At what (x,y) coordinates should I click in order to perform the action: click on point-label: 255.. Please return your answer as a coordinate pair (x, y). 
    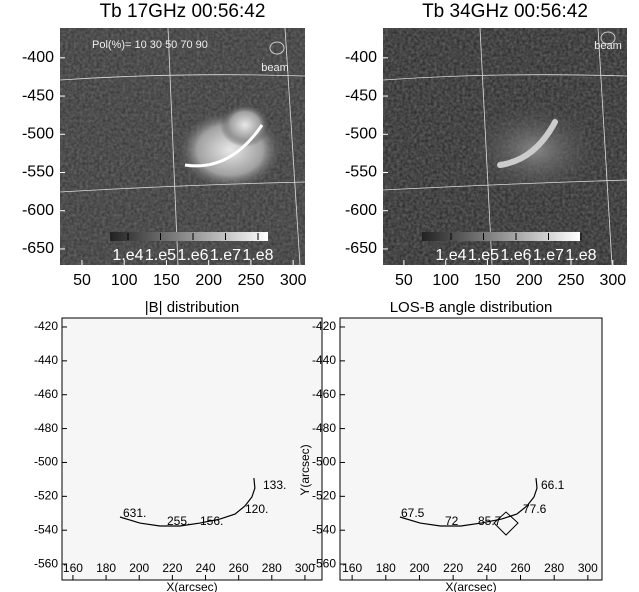
    Looking at the image, I should click on (178, 521).